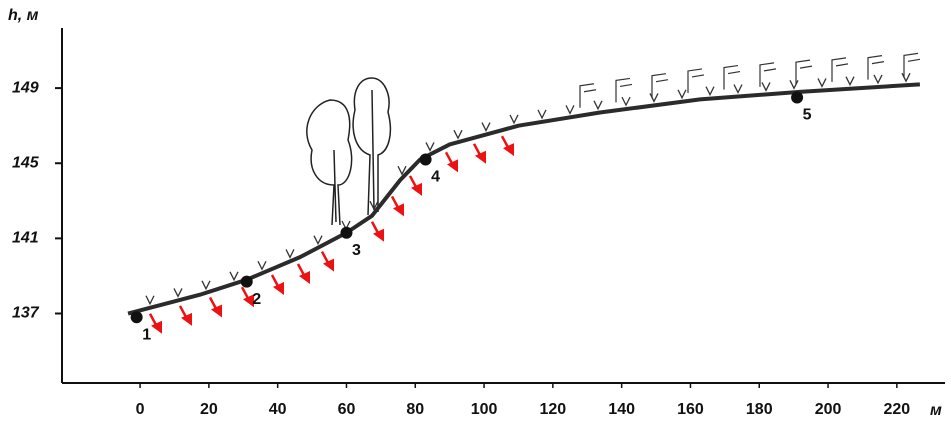  Describe the element at coordinates (347, 409) in the screenshot. I see `x-tick-label: 60` at that location.